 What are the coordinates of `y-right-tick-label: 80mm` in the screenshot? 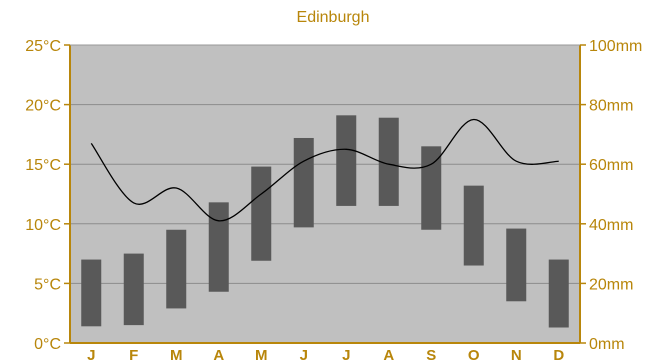 It's located at (611, 106).